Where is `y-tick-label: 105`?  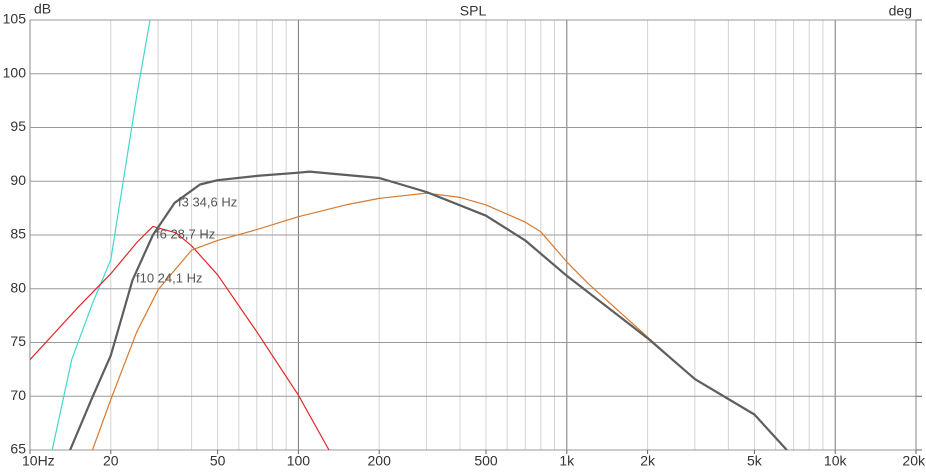 y-tick-label: 105 is located at coordinates (15, 19).